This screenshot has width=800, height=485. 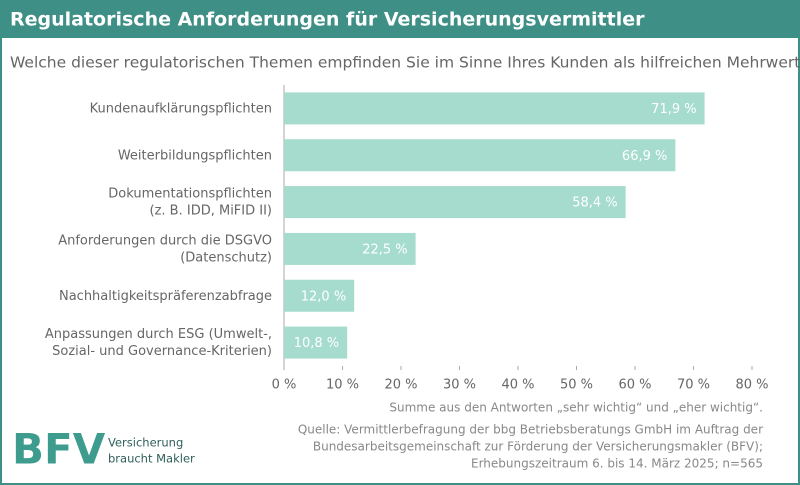 I want to click on y-tick-label: Kundenaufklärungspflichten, so click(x=181, y=108).